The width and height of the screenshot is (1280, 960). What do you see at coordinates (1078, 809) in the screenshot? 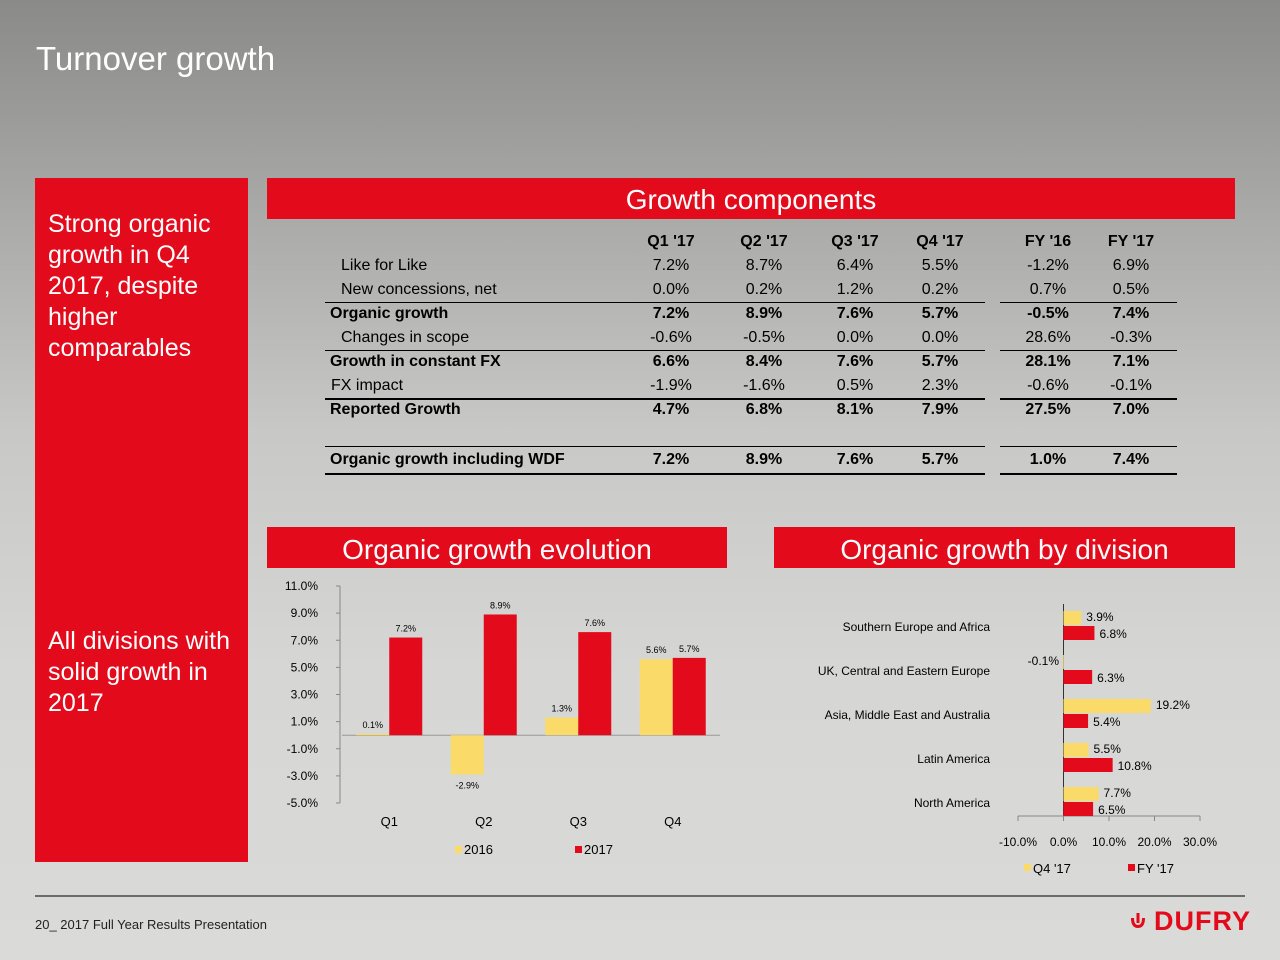
I see `bar-FY '17-North America` at bounding box center [1078, 809].